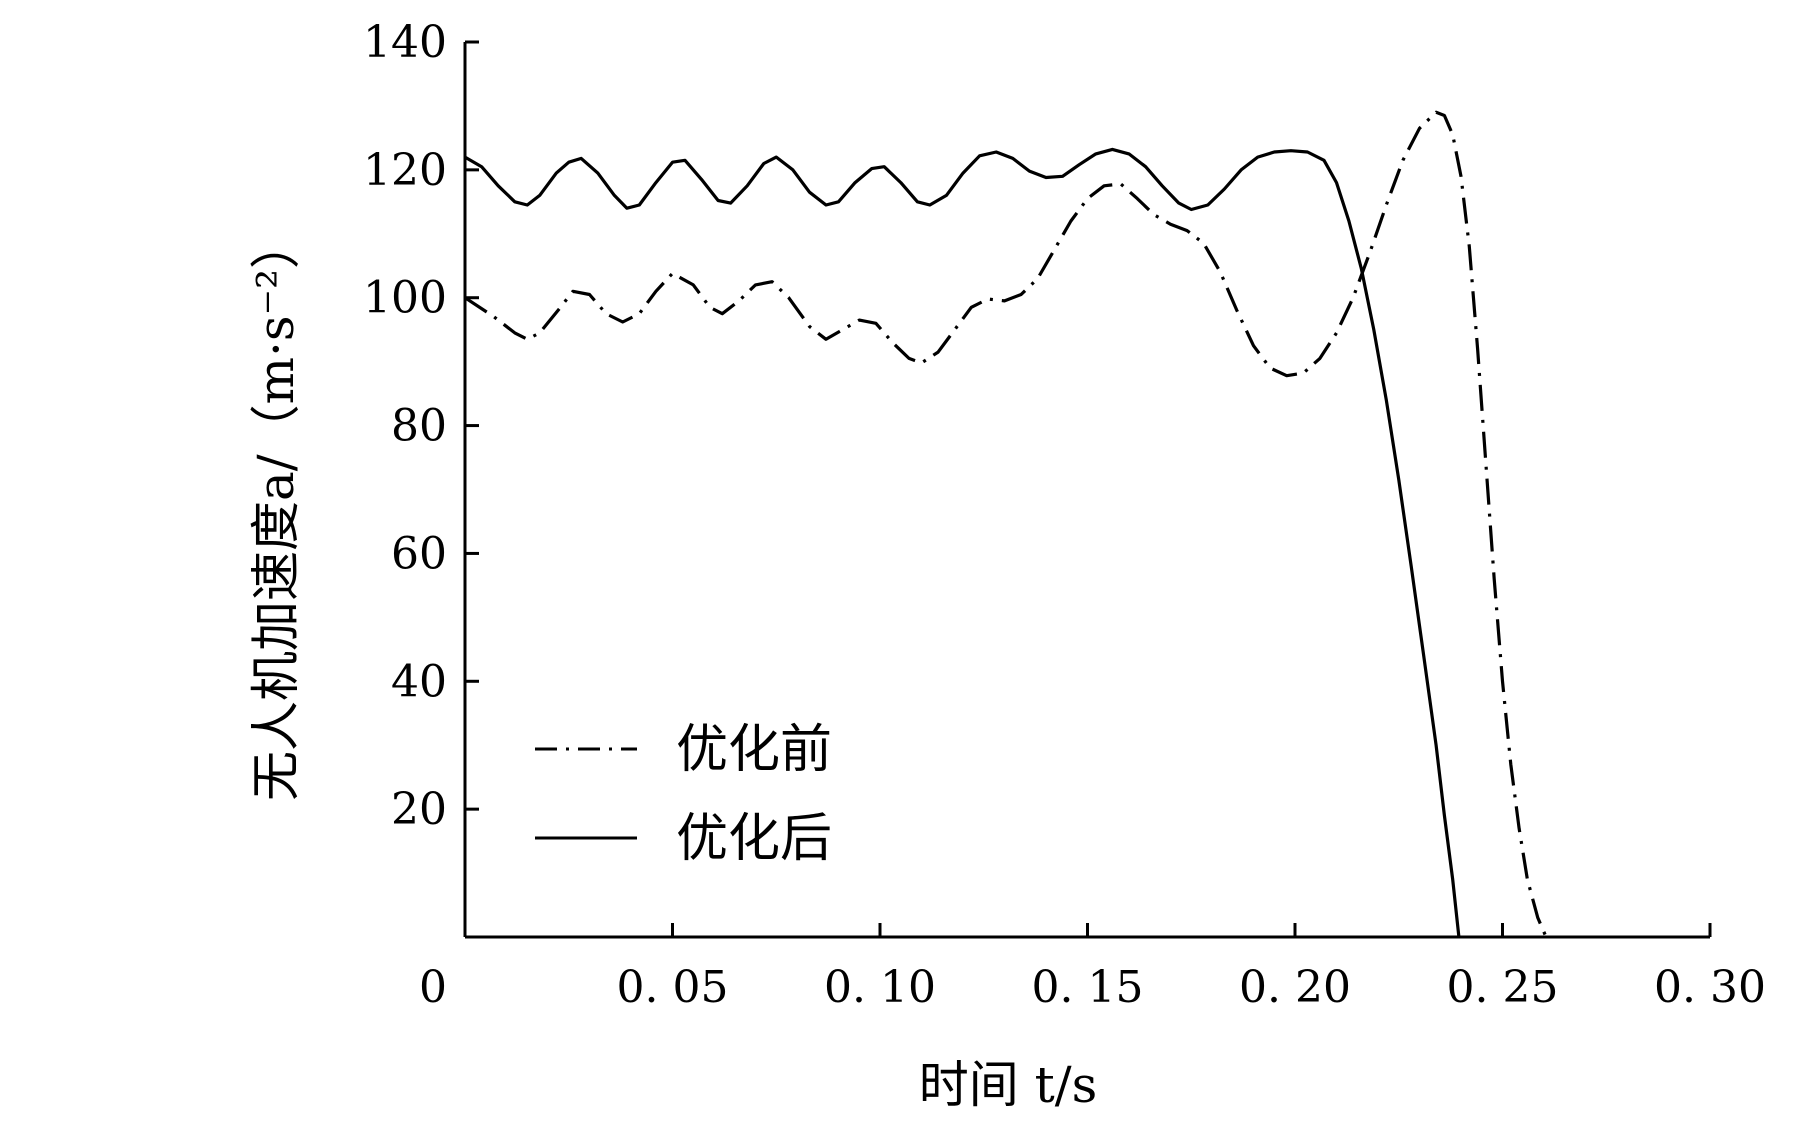 Image resolution: width=1819 pixels, height=1135 pixels. I want to click on y-tick-label: 60, so click(419, 553).